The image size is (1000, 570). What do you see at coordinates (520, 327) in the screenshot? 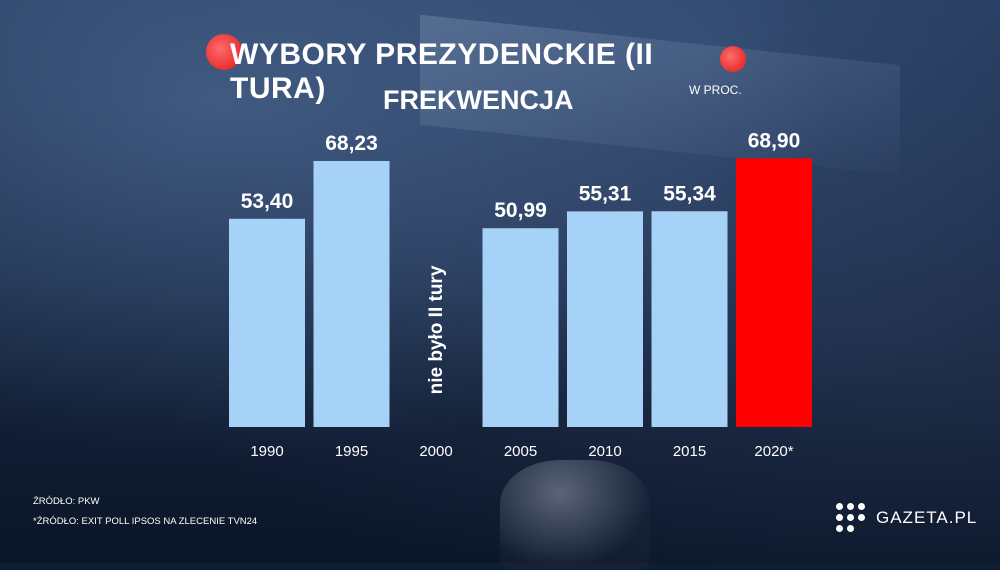
I see `bar-2005` at bounding box center [520, 327].